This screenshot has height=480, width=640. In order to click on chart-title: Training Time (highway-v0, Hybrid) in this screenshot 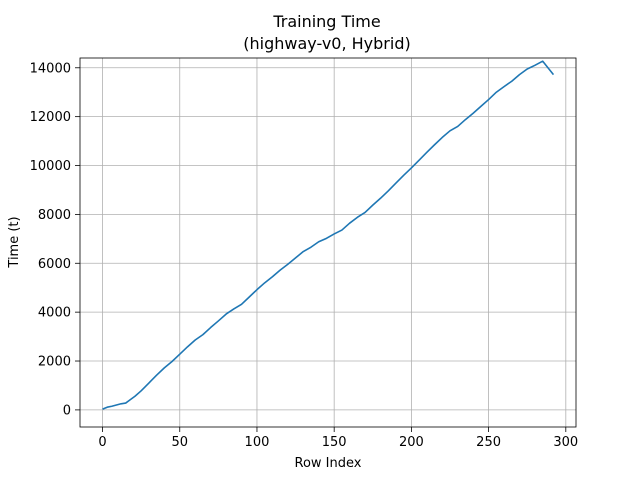, I will do `click(326, 32)`.